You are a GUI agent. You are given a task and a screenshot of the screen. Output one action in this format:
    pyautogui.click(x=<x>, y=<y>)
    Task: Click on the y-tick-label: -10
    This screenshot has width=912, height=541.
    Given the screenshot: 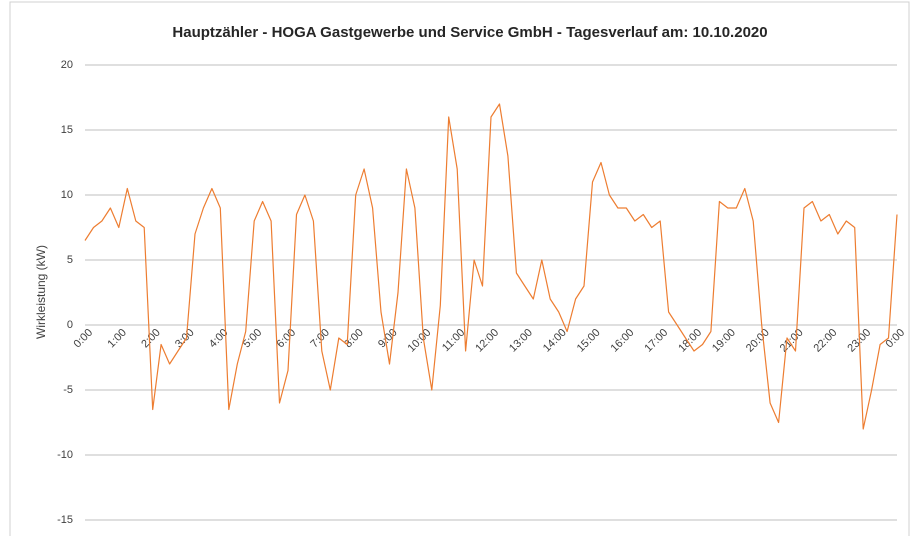 What is the action you would take?
    pyautogui.click(x=65, y=455)
    